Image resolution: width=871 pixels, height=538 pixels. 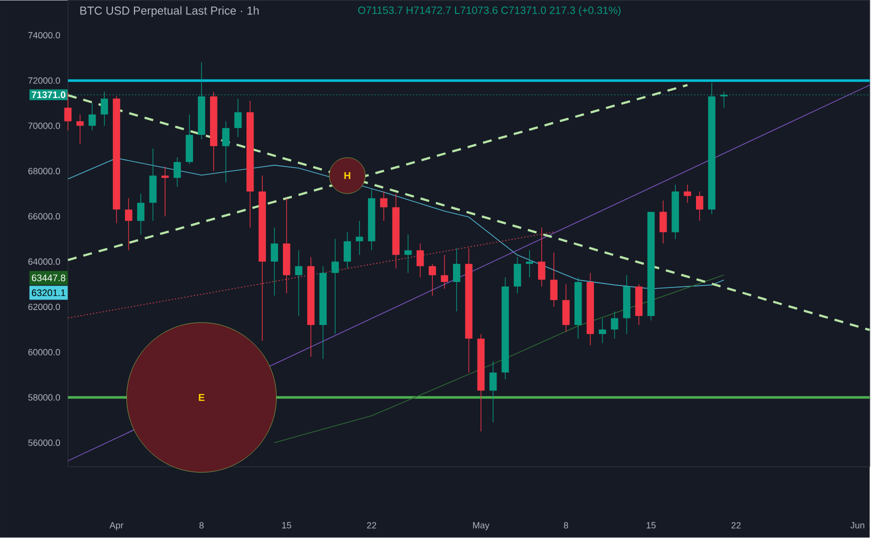 What do you see at coordinates (201, 398) in the screenshot?
I see `annotation: E` at bounding box center [201, 398].